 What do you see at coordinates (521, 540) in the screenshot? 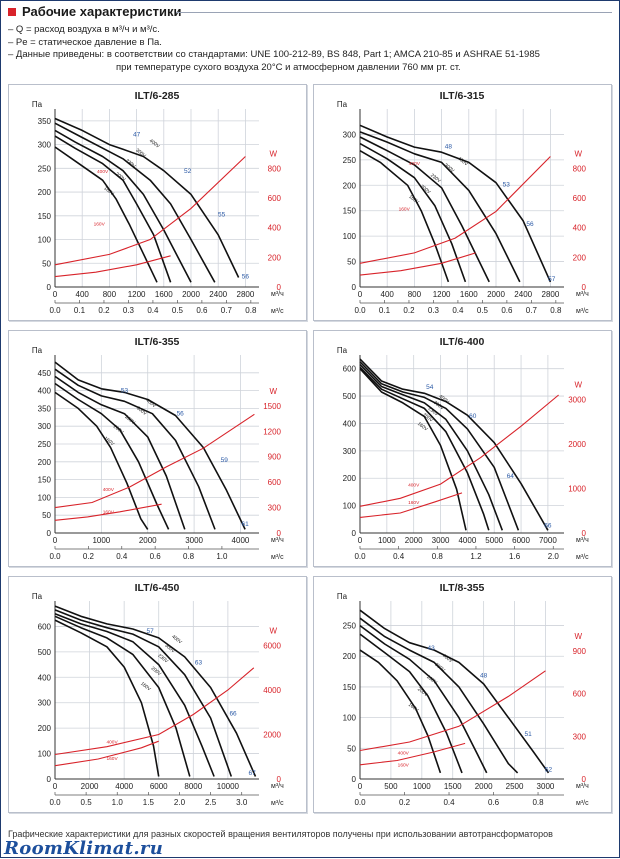
I see `x-tick-label: 6000` at bounding box center [521, 540].